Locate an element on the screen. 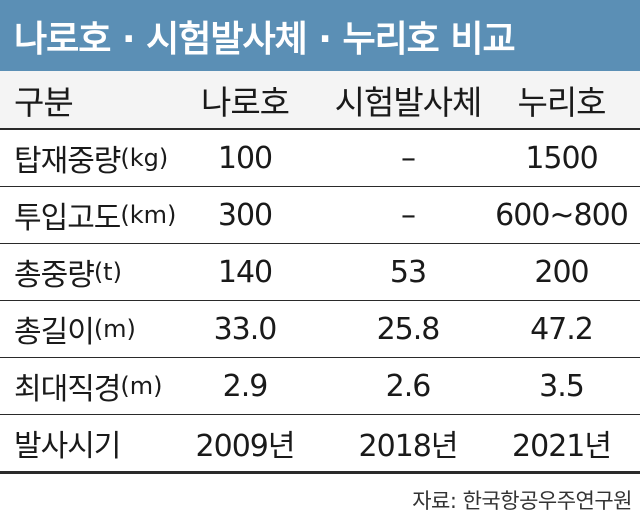 The height and width of the screenshot is (519, 640). row-label-text: 탑재중량 is located at coordinates (67, 161).